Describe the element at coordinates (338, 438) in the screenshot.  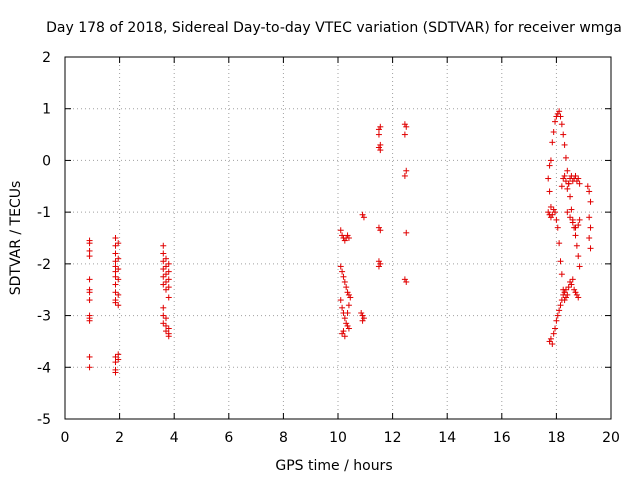
I see `x-tick-label: 10` at that location.